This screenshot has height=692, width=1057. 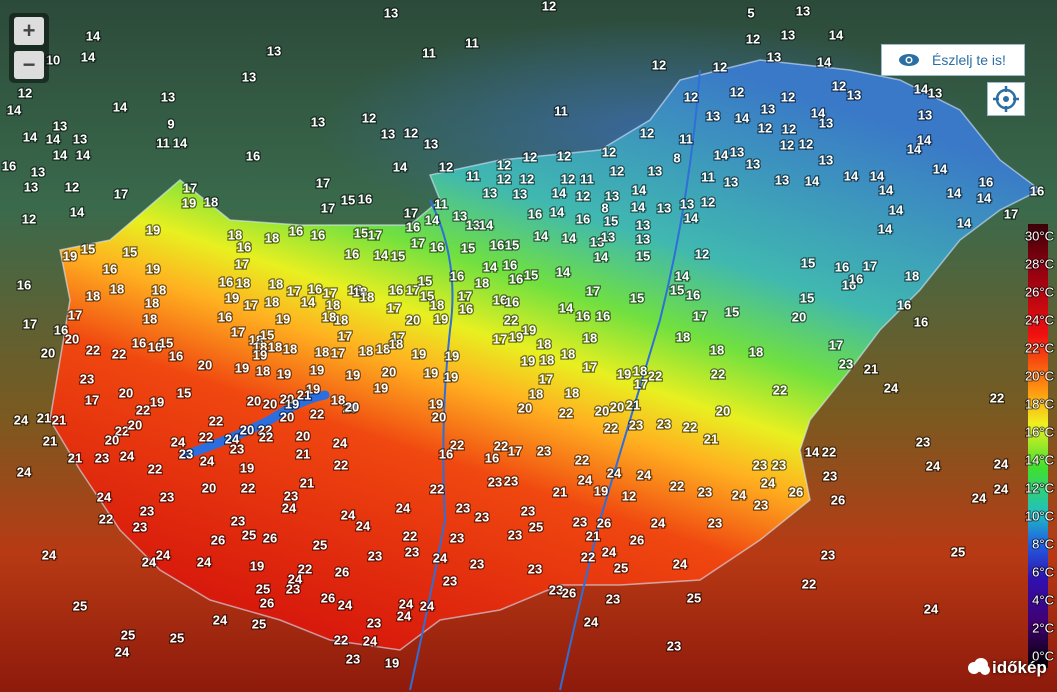 I want to click on legend-label: 18°C, so click(x=1039, y=403).